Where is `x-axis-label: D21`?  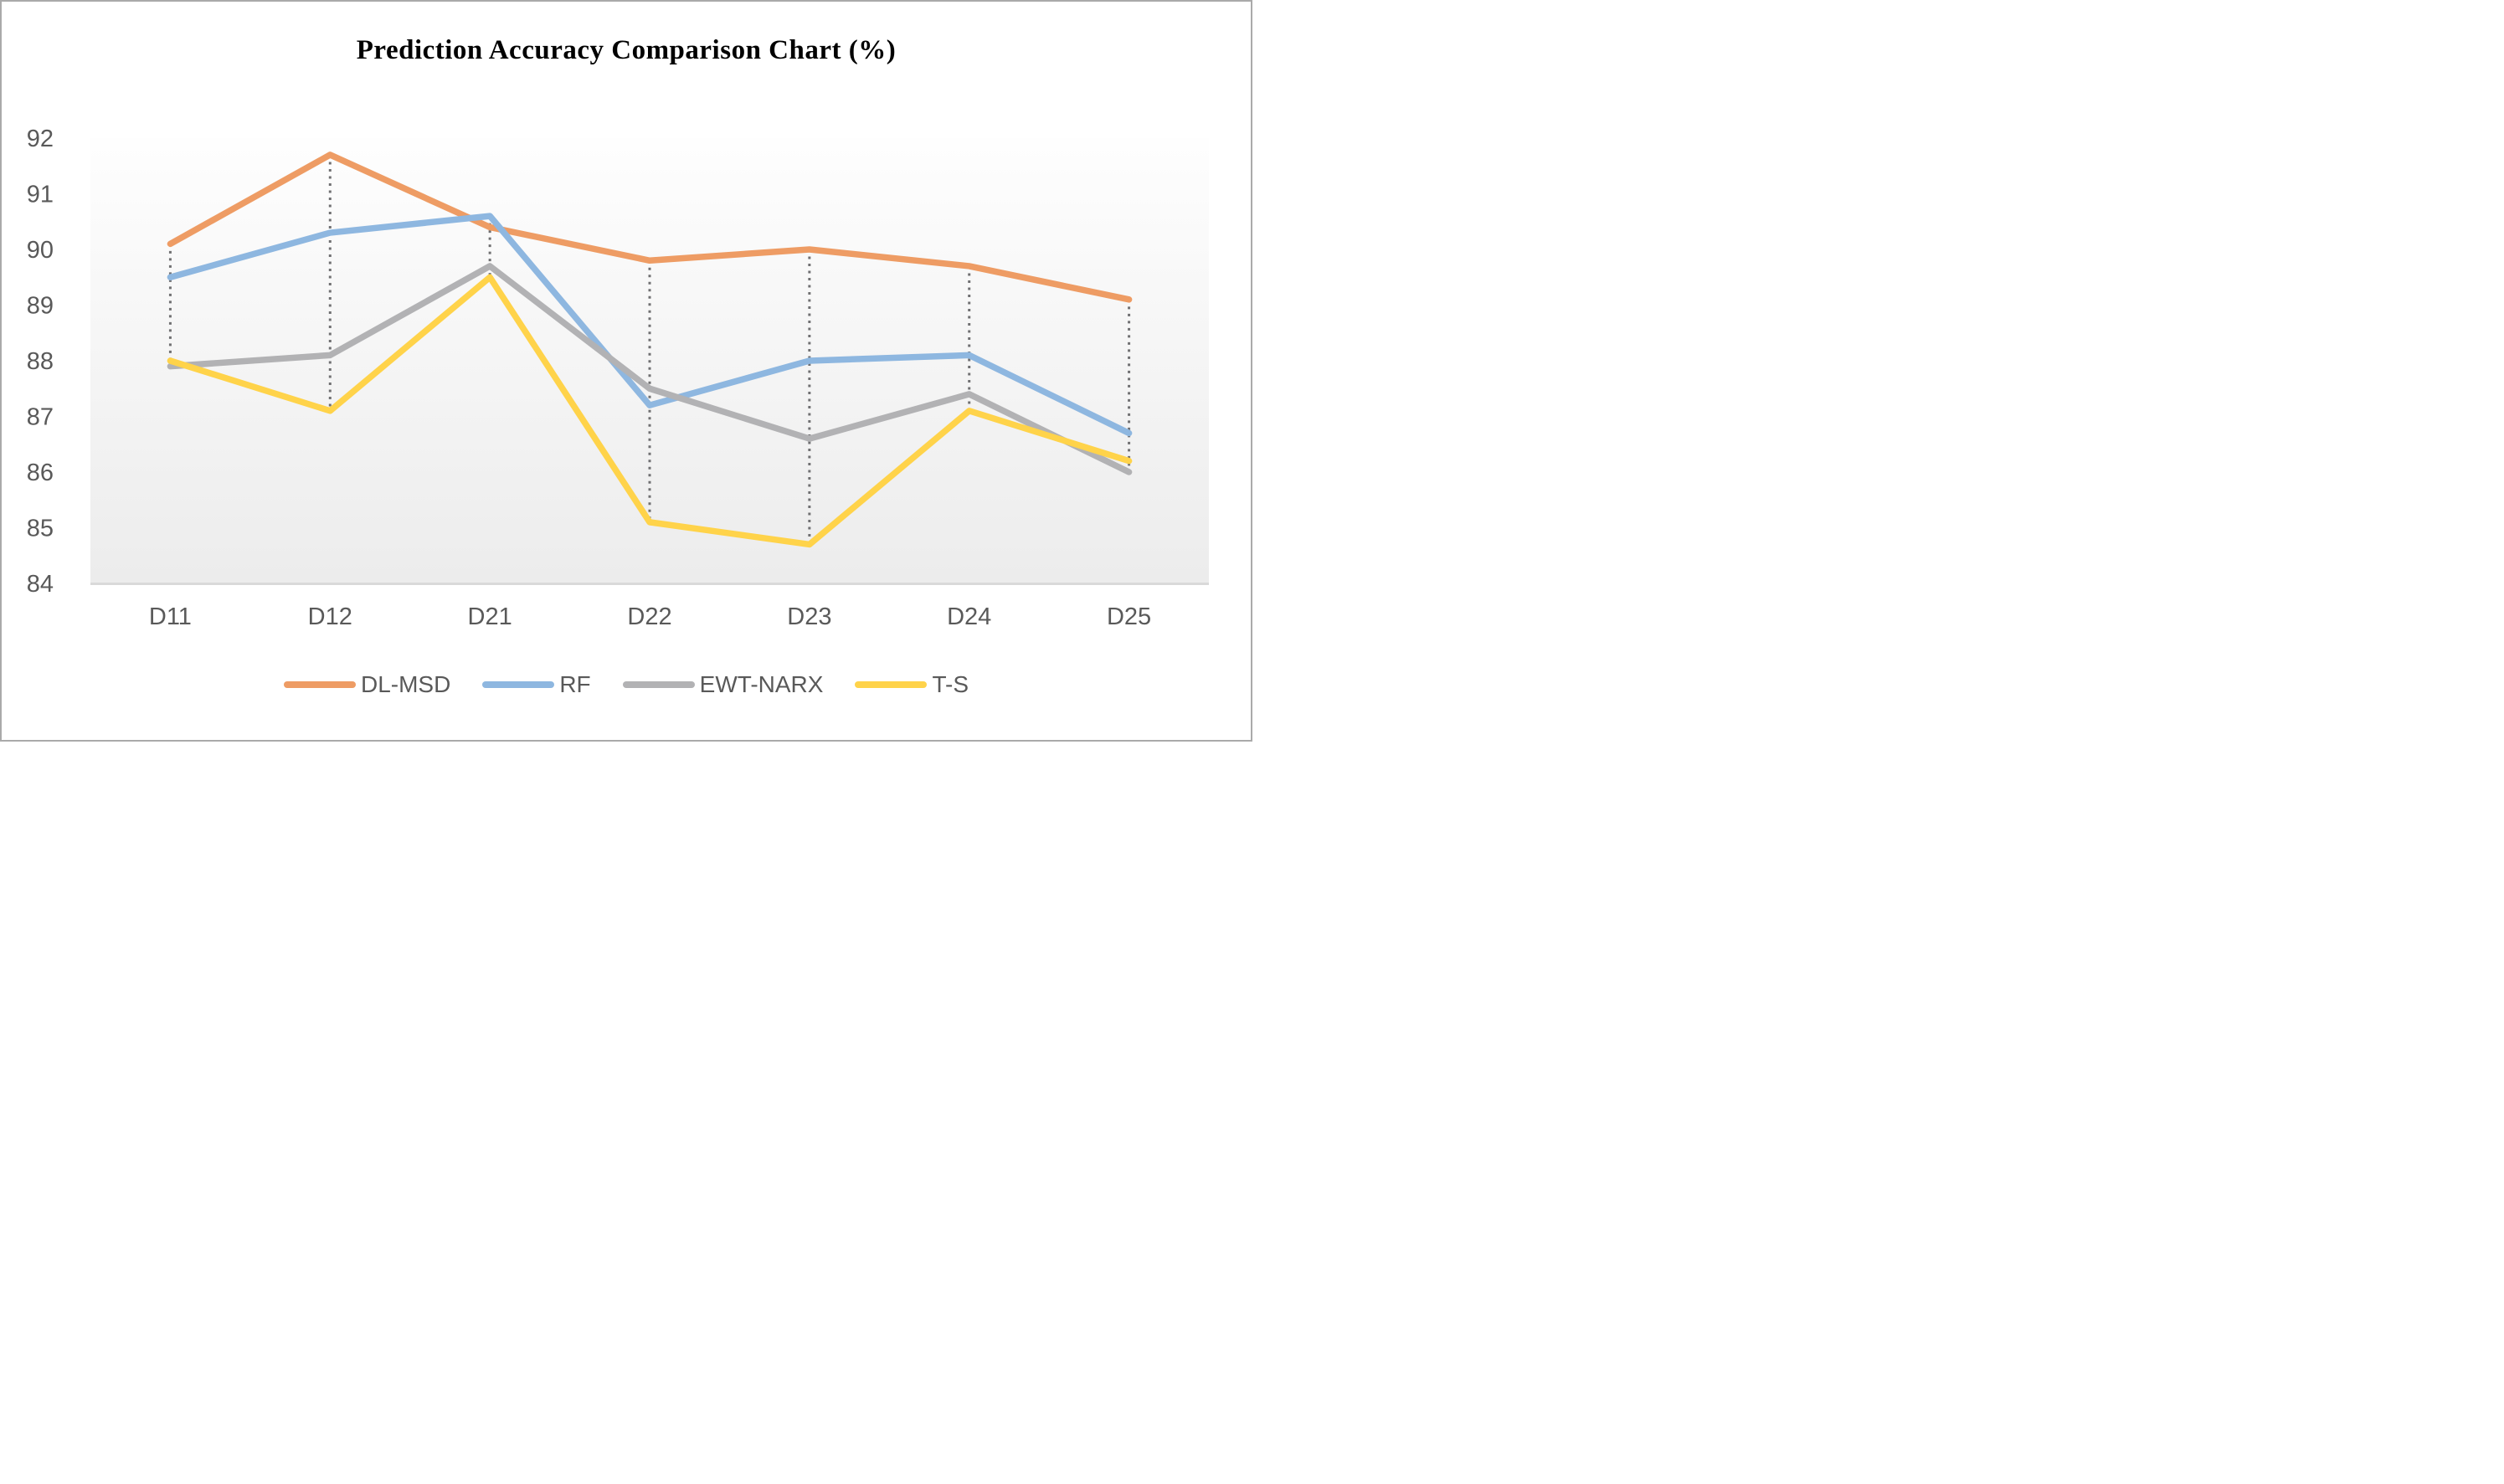 x-axis-label: D21 is located at coordinates (490, 616).